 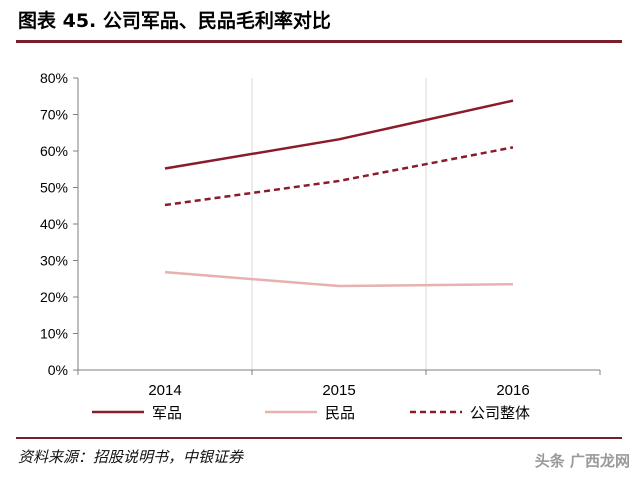 What do you see at coordinates (54, 115) in the screenshot?
I see `y-tick-label: 70%` at bounding box center [54, 115].